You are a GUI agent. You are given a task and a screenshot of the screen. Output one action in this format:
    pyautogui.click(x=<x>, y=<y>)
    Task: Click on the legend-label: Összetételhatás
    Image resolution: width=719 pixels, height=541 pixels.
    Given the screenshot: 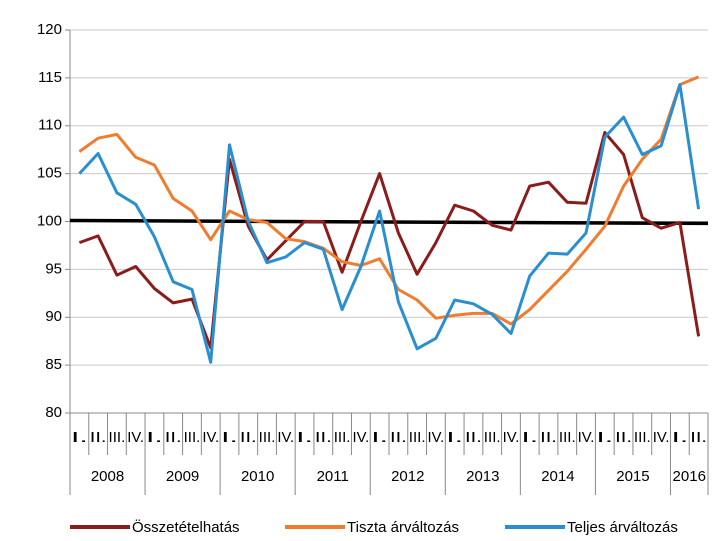 What is the action you would take?
    pyautogui.click(x=186, y=527)
    